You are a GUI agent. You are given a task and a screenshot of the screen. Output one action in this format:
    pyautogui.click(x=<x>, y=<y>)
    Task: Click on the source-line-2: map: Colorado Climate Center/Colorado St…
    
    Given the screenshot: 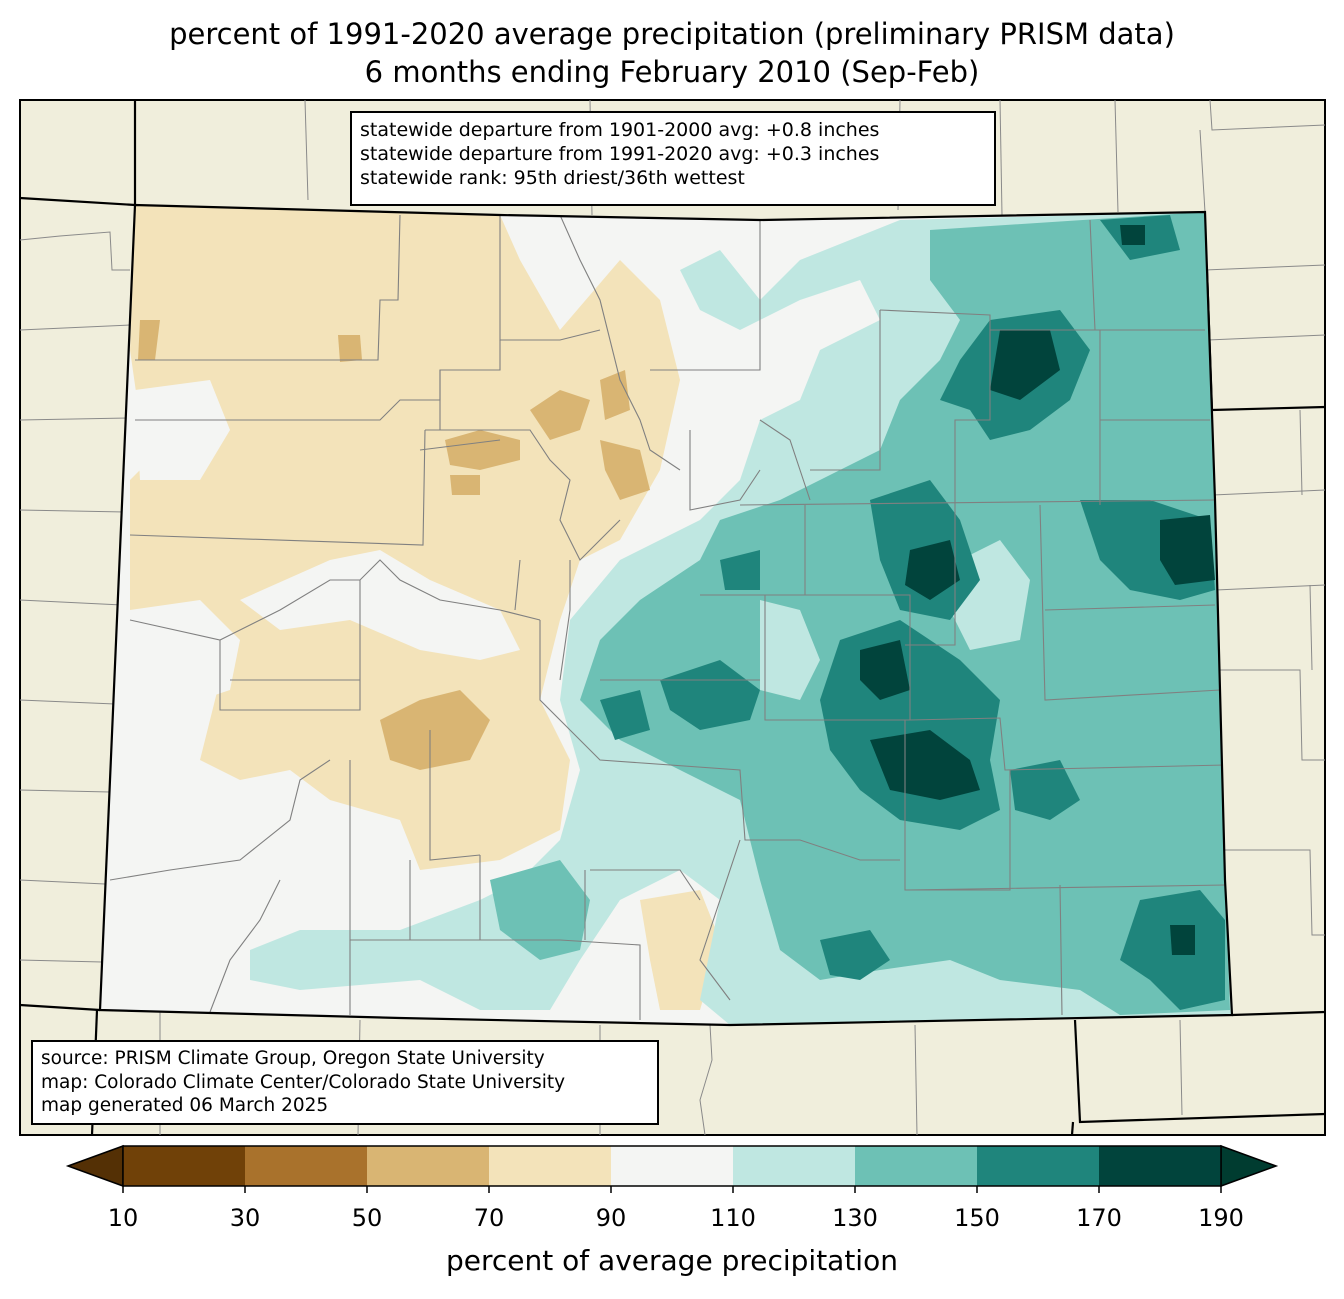 What is the action you would take?
    pyautogui.click(x=303, y=1082)
    